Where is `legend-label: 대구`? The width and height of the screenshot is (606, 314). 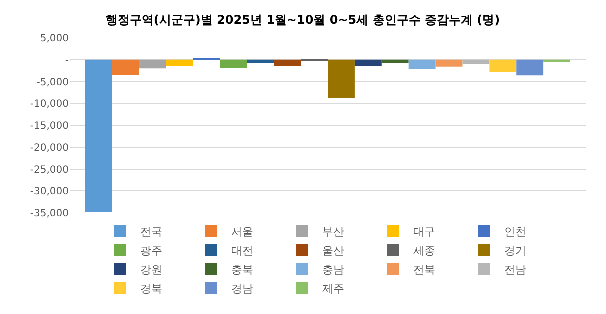 legend-label: 대구 is located at coordinates (425, 231).